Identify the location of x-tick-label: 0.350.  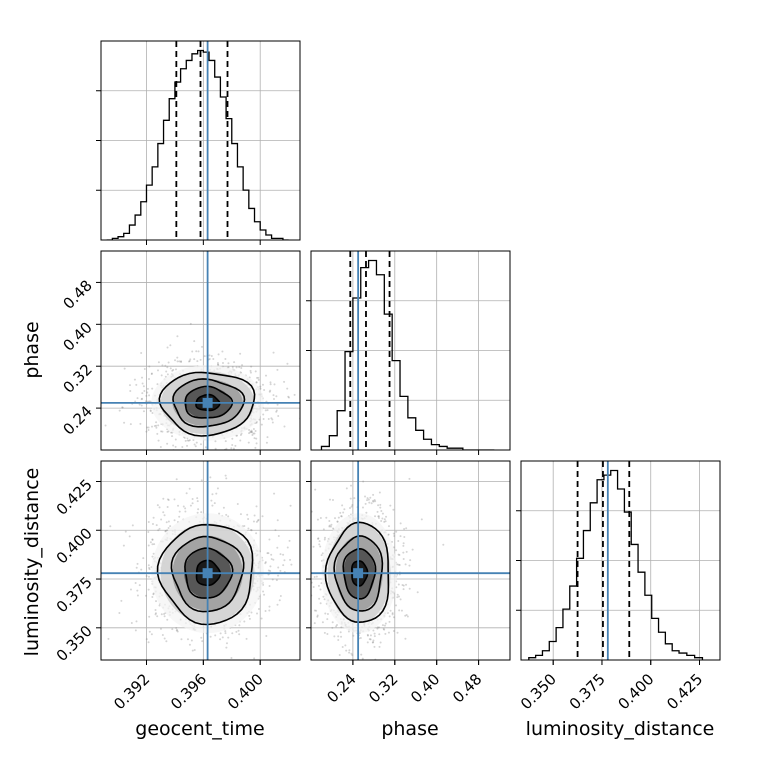
(538, 691).